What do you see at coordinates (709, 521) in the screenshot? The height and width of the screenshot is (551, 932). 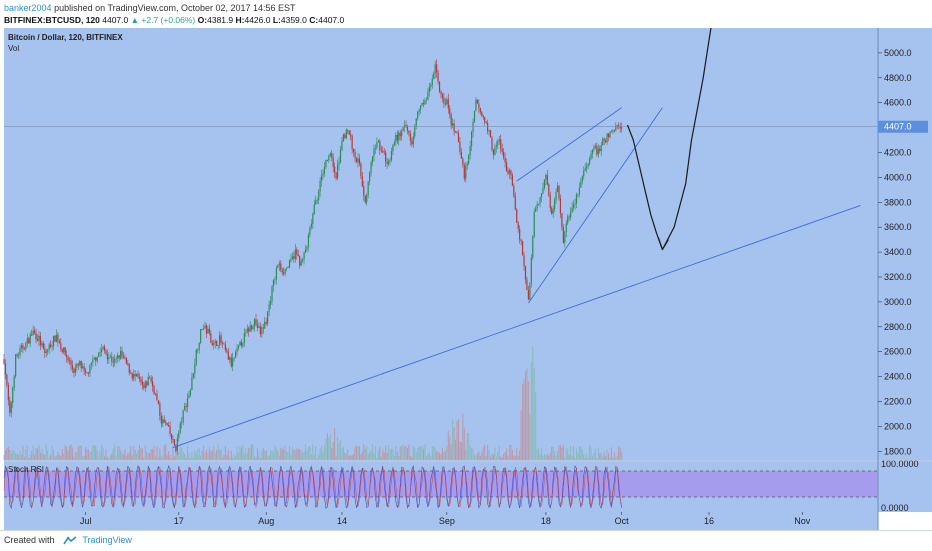 I see `x-tick-label: 16` at bounding box center [709, 521].